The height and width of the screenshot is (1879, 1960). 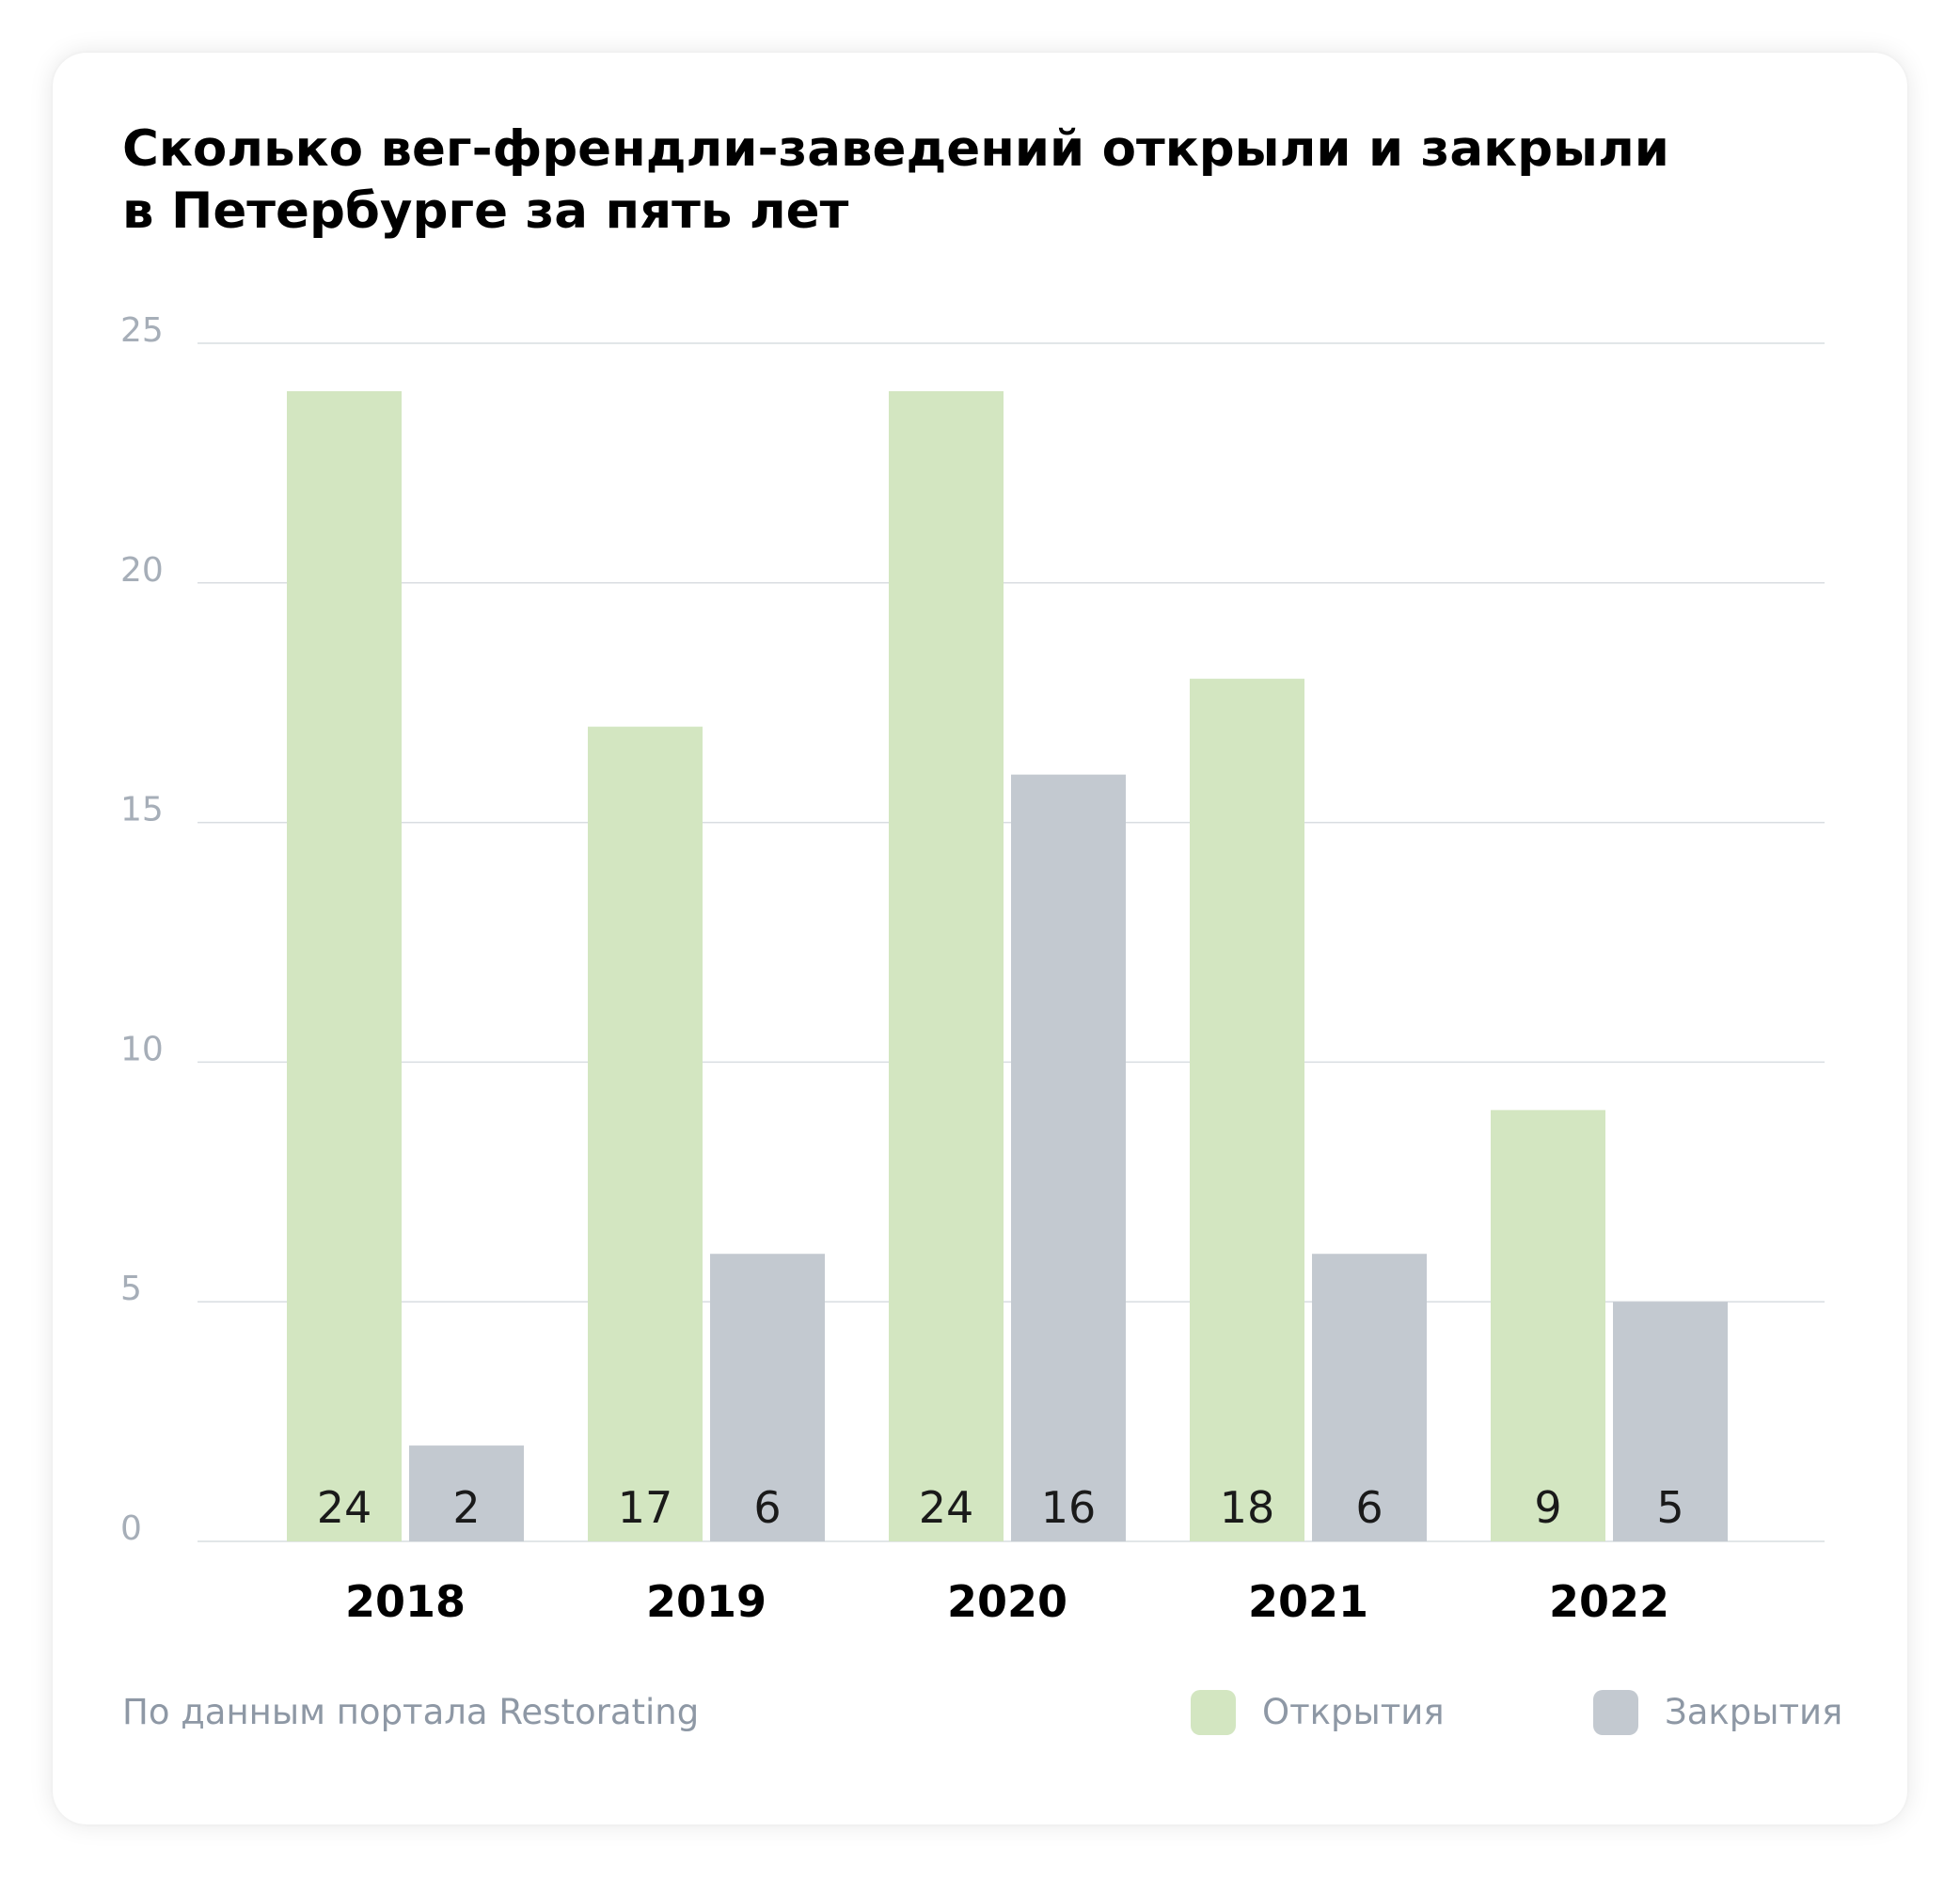 What do you see at coordinates (1353, 1712) in the screenshot?
I see `legend-label-openings: Открытия` at bounding box center [1353, 1712].